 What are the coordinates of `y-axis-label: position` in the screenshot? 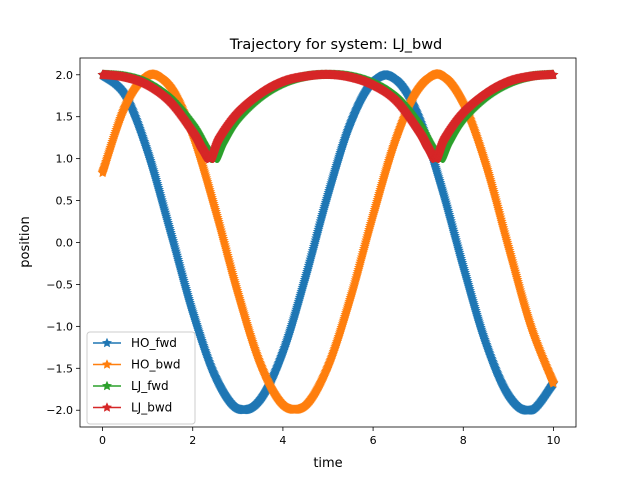 It's located at (25, 242).